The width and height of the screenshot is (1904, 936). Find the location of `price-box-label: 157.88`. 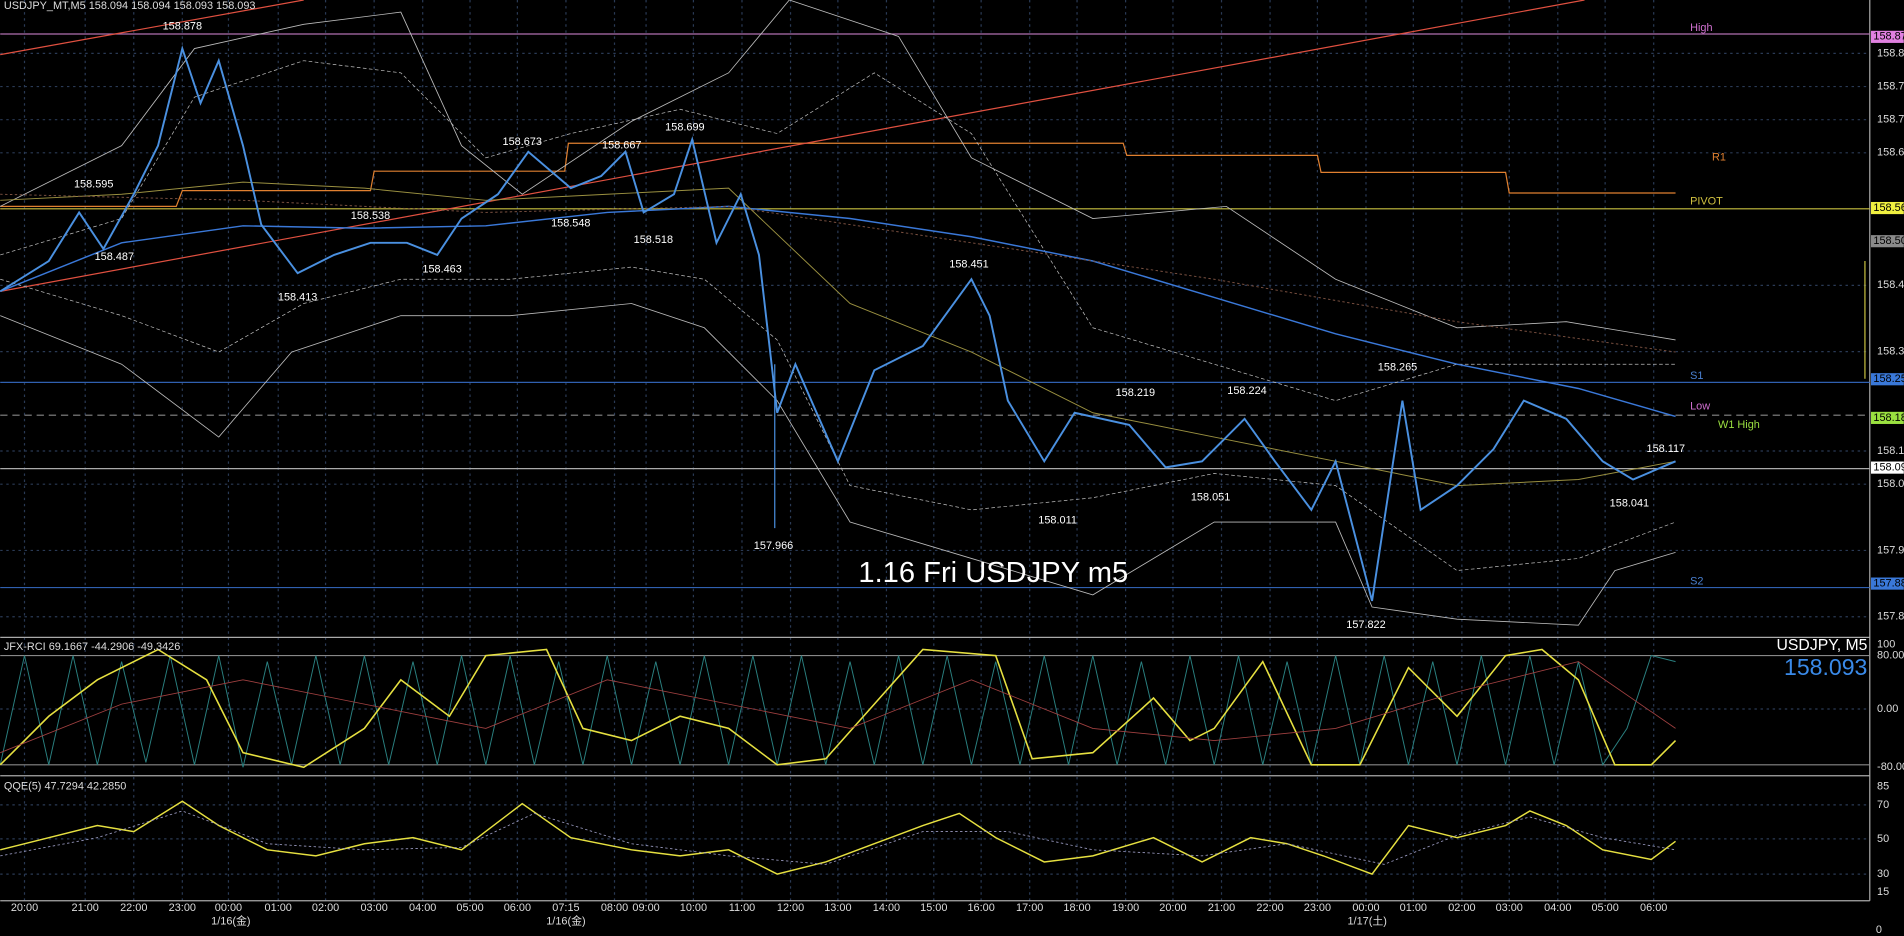

price-box-label: 157.88 is located at coordinates (1888, 583).